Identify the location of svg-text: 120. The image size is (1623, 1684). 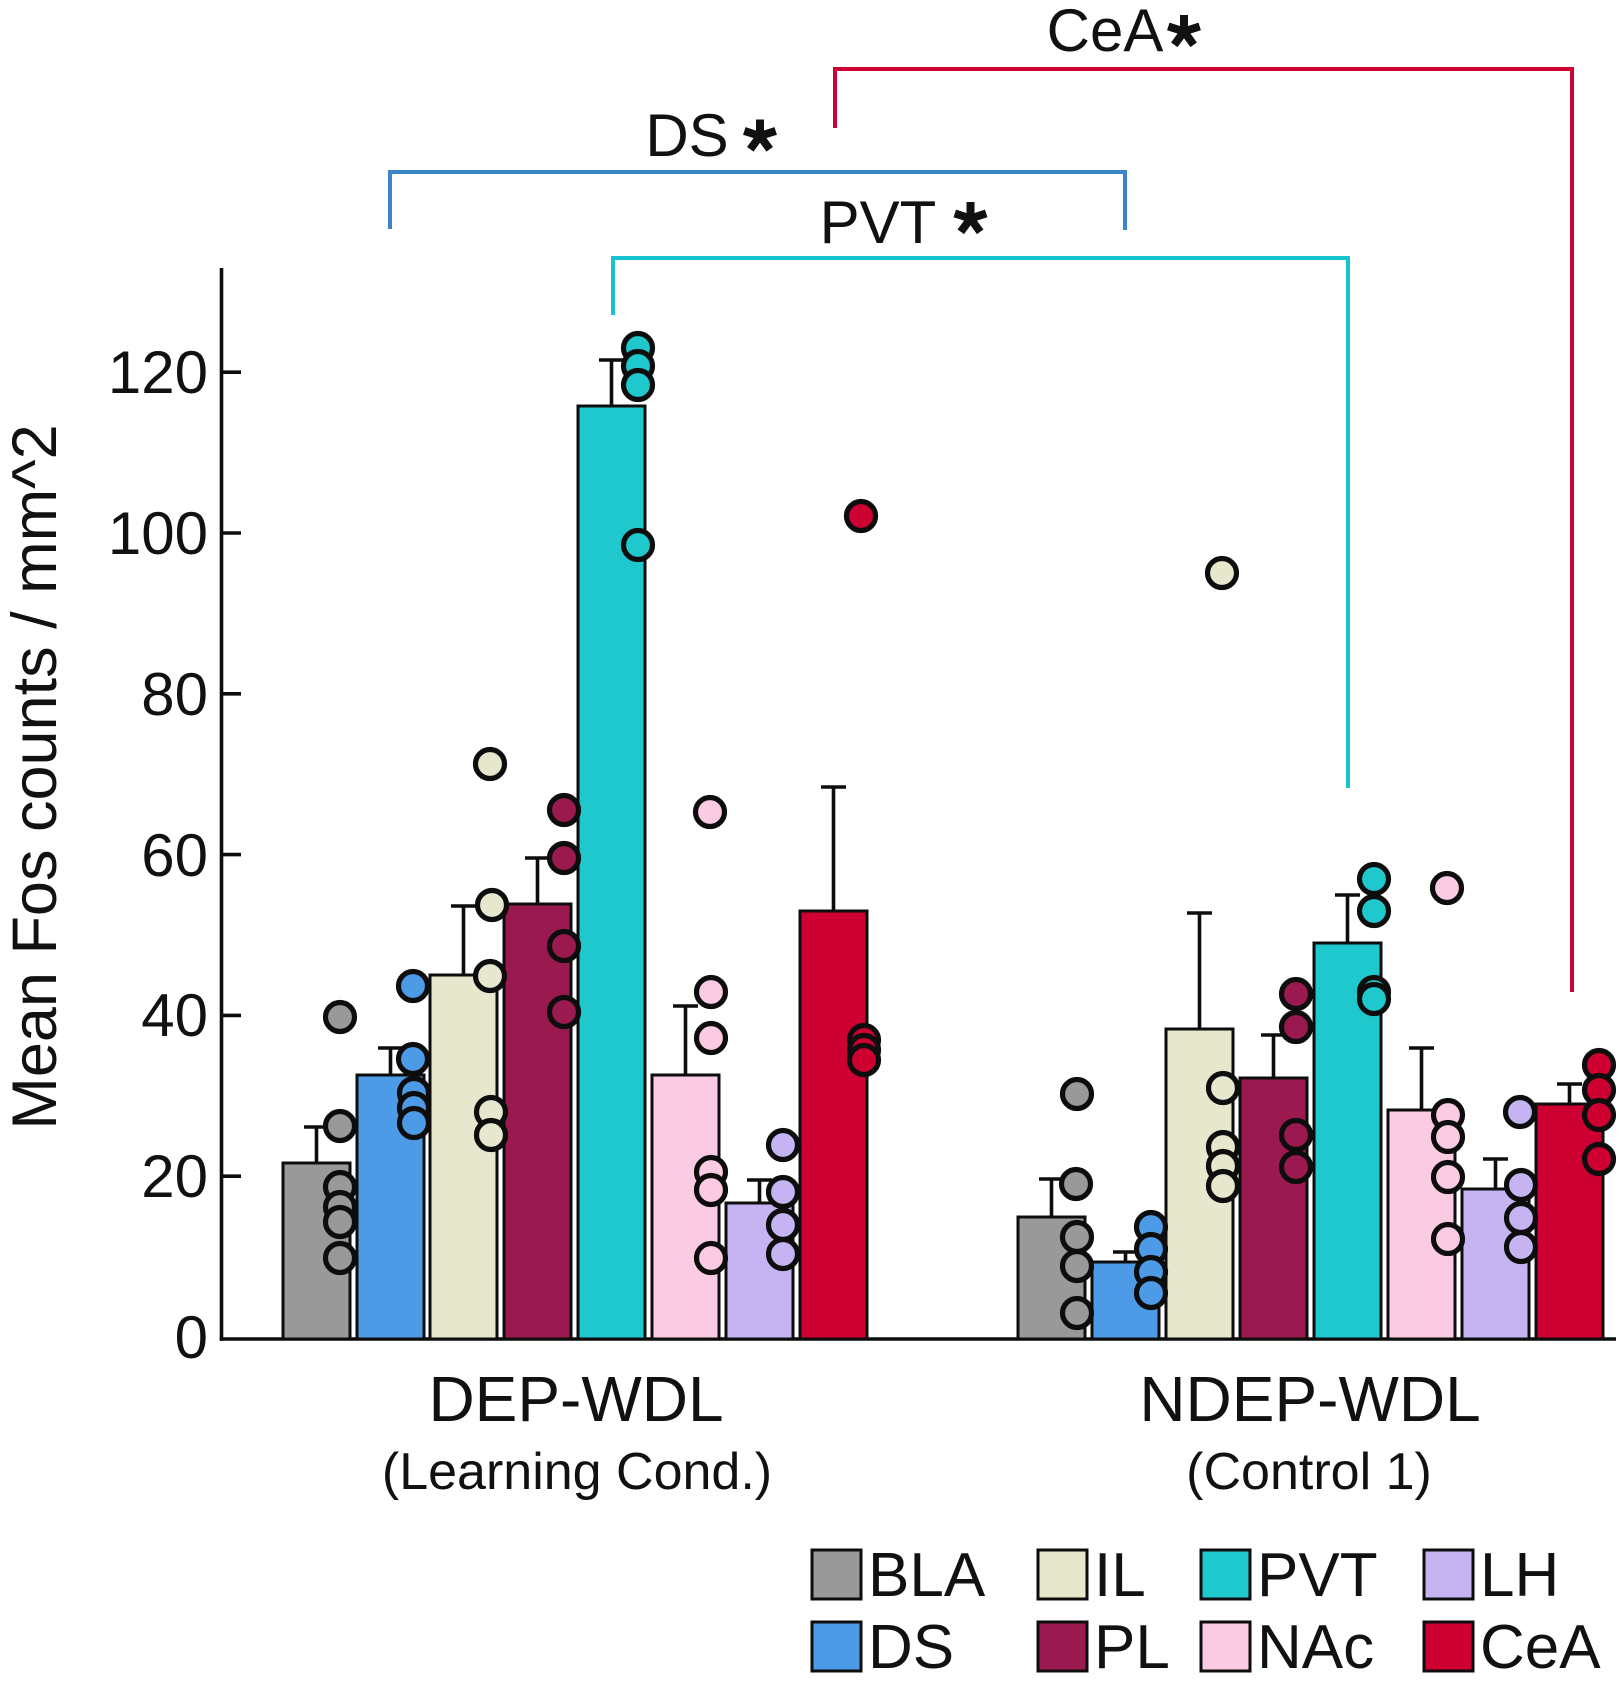
(158, 372).